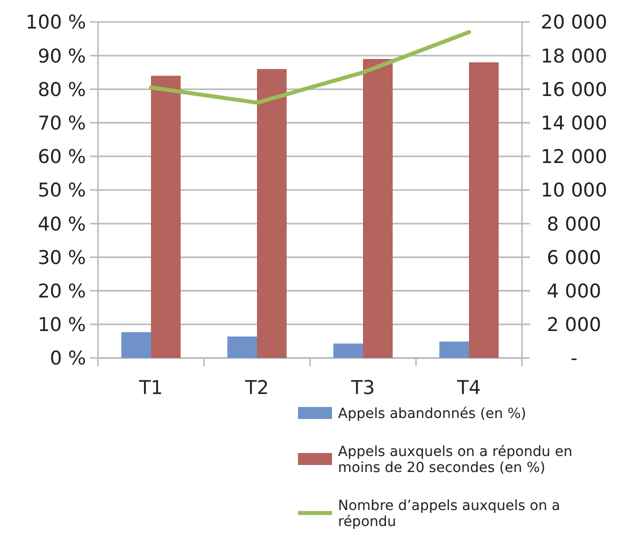 This screenshot has height=552, width=624. I want to click on line-series, so click(310, 67).